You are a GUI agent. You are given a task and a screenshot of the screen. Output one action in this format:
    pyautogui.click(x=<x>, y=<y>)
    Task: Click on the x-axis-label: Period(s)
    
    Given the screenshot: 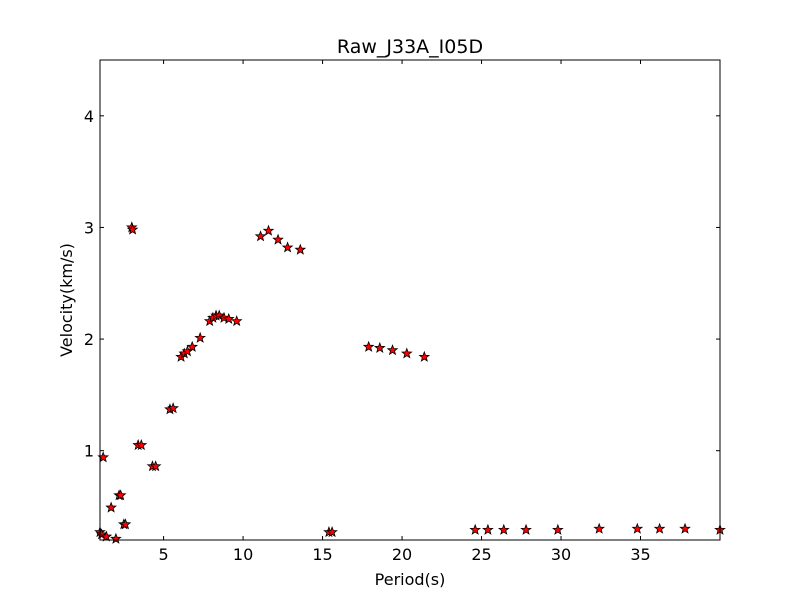 What is the action you would take?
    pyautogui.click(x=410, y=579)
    